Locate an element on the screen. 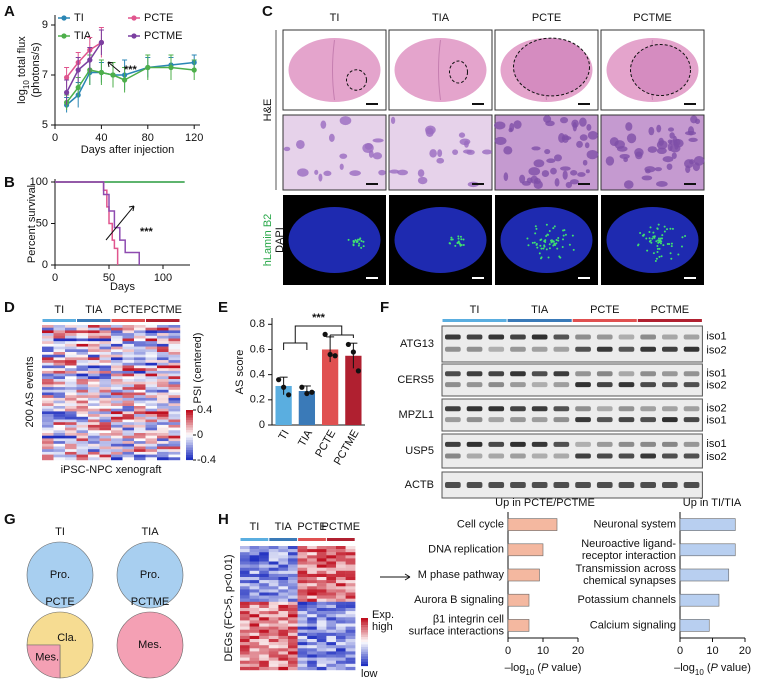 Image resolution: width=757 pixels, height=682 pixels. legend-dot is located at coordinates (64, 18).